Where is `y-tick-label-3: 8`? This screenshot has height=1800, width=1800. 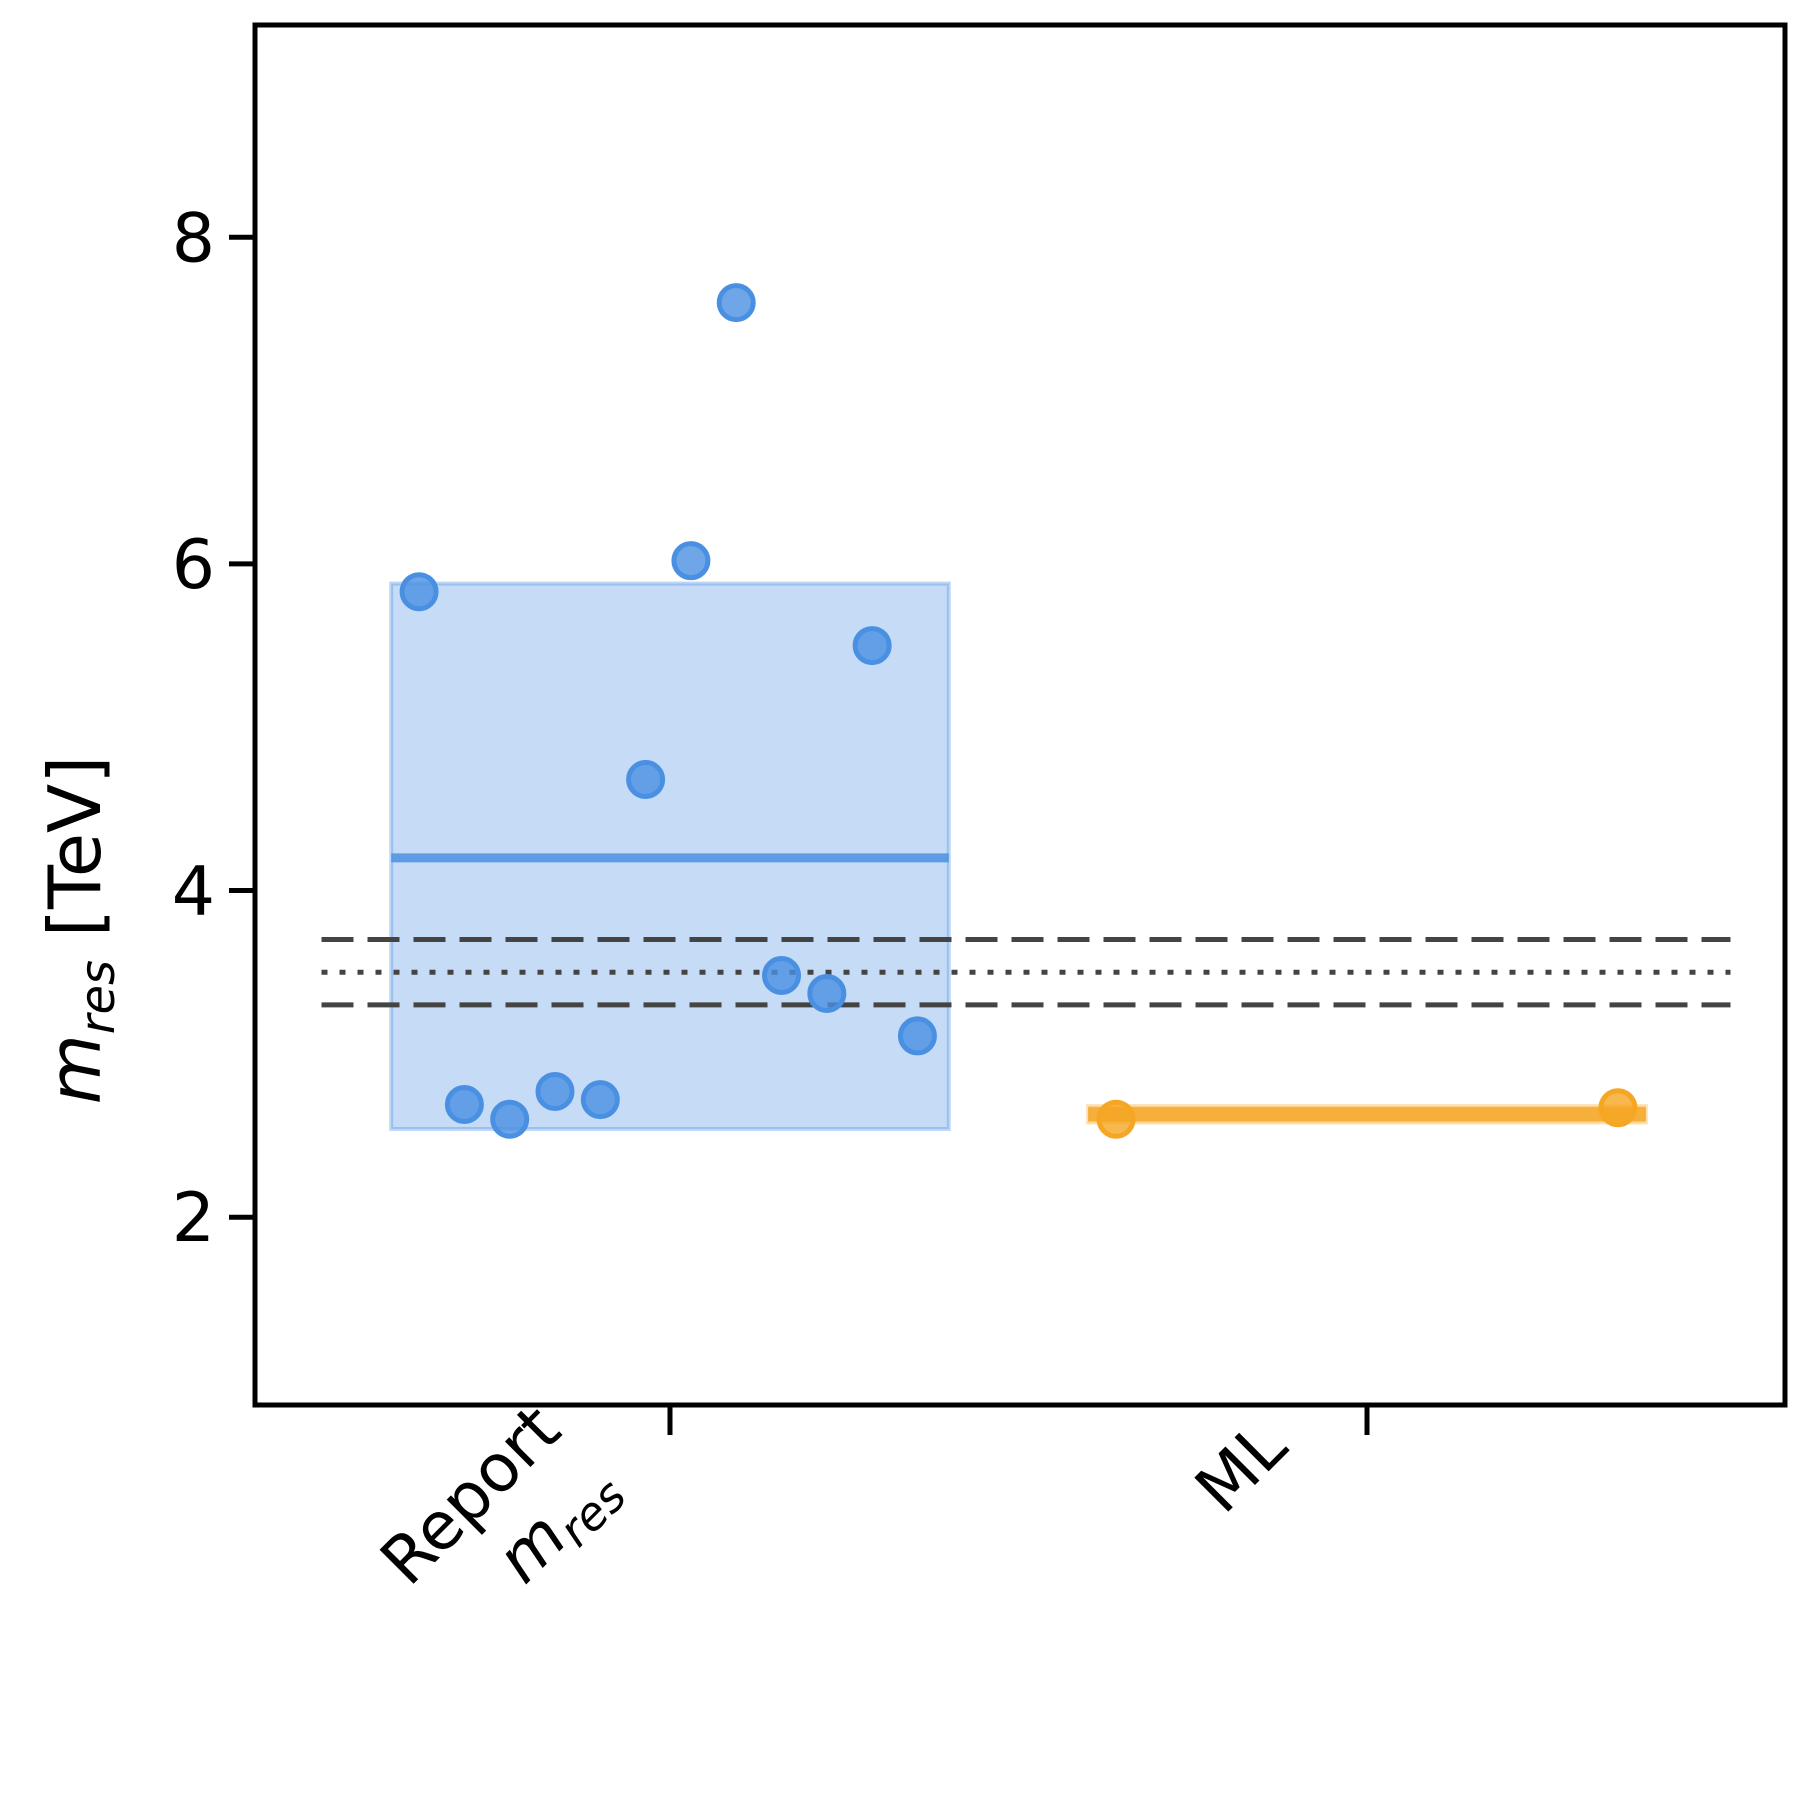
y-tick-label-3: 8 is located at coordinates (193, 238).